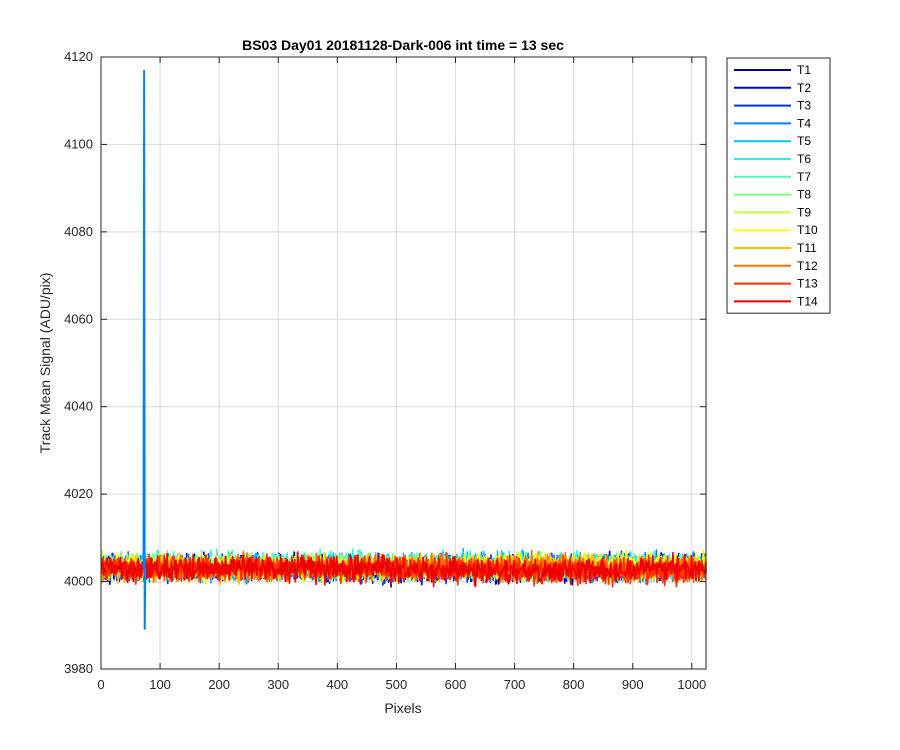 The image size is (900, 750). What do you see at coordinates (804, 141) in the screenshot?
I see `legend-label-t5: T5` at bounding box center [804, 141].